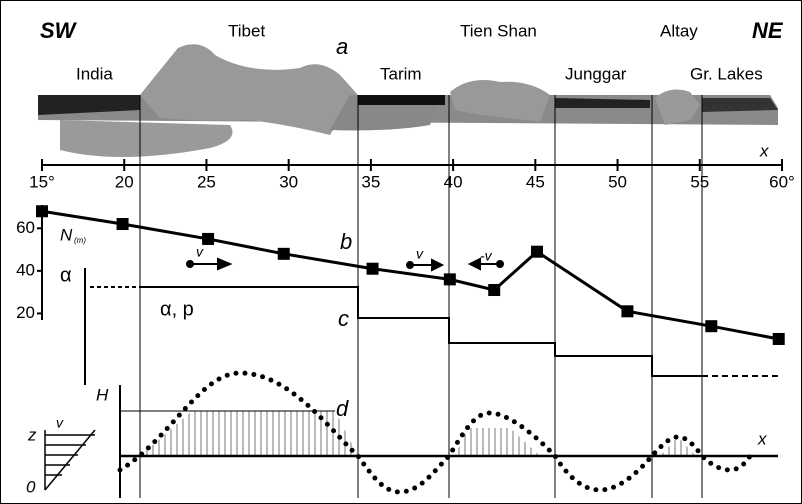 The height and width of the screenshot is (504, 802). Describe the element at coordinates (498, 30) in the screenshot. I see `region-label: Tien Shan` at that location.